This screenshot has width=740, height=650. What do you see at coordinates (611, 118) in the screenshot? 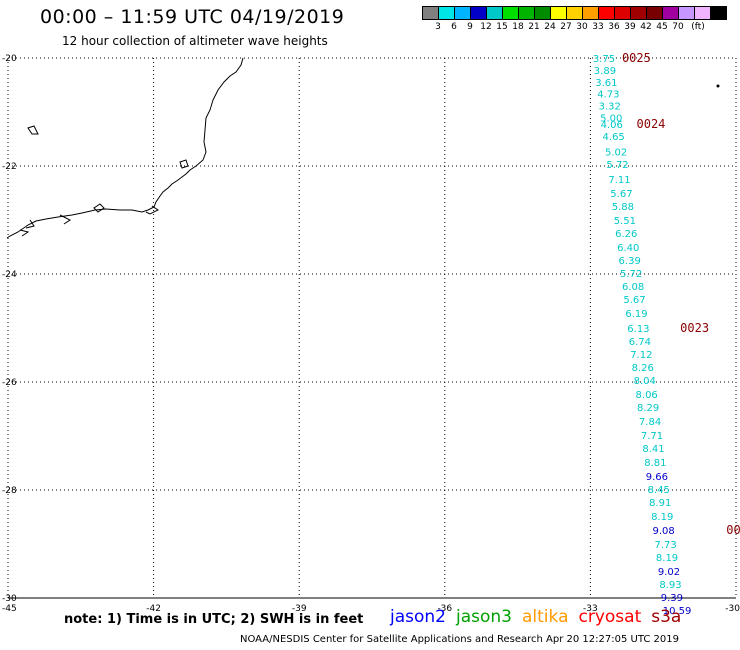
I see `swh-value-label: 5.00` at bounding box center [611, 118].